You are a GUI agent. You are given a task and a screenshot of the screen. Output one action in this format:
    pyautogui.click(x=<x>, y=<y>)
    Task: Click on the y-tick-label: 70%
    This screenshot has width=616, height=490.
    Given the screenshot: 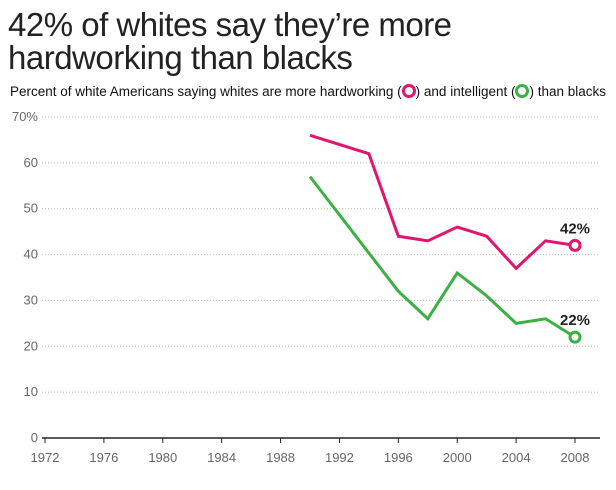 What is the action you would take?
    pyautogui.click(x=25, y=116)
    